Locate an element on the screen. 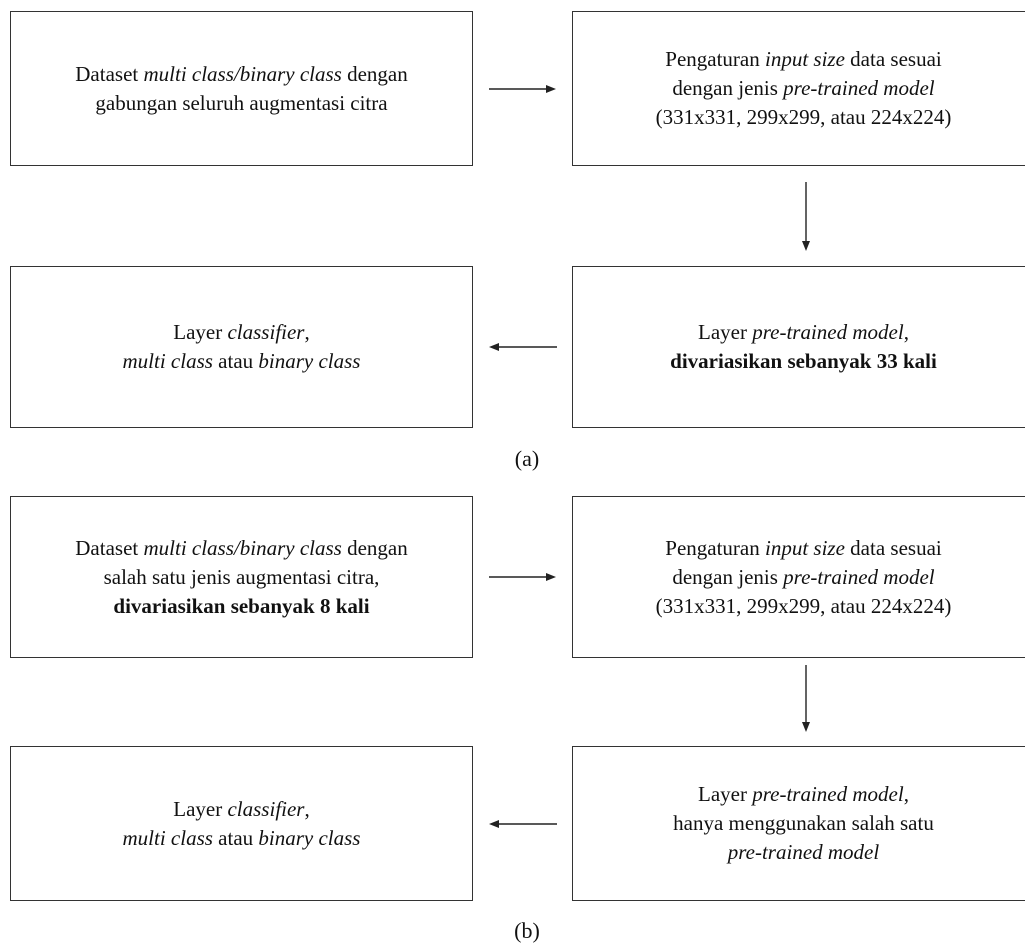 The image size is (1025, 951). bold-text: divariasikan sebanyak 8 kali is located at coordinates (241, 605).